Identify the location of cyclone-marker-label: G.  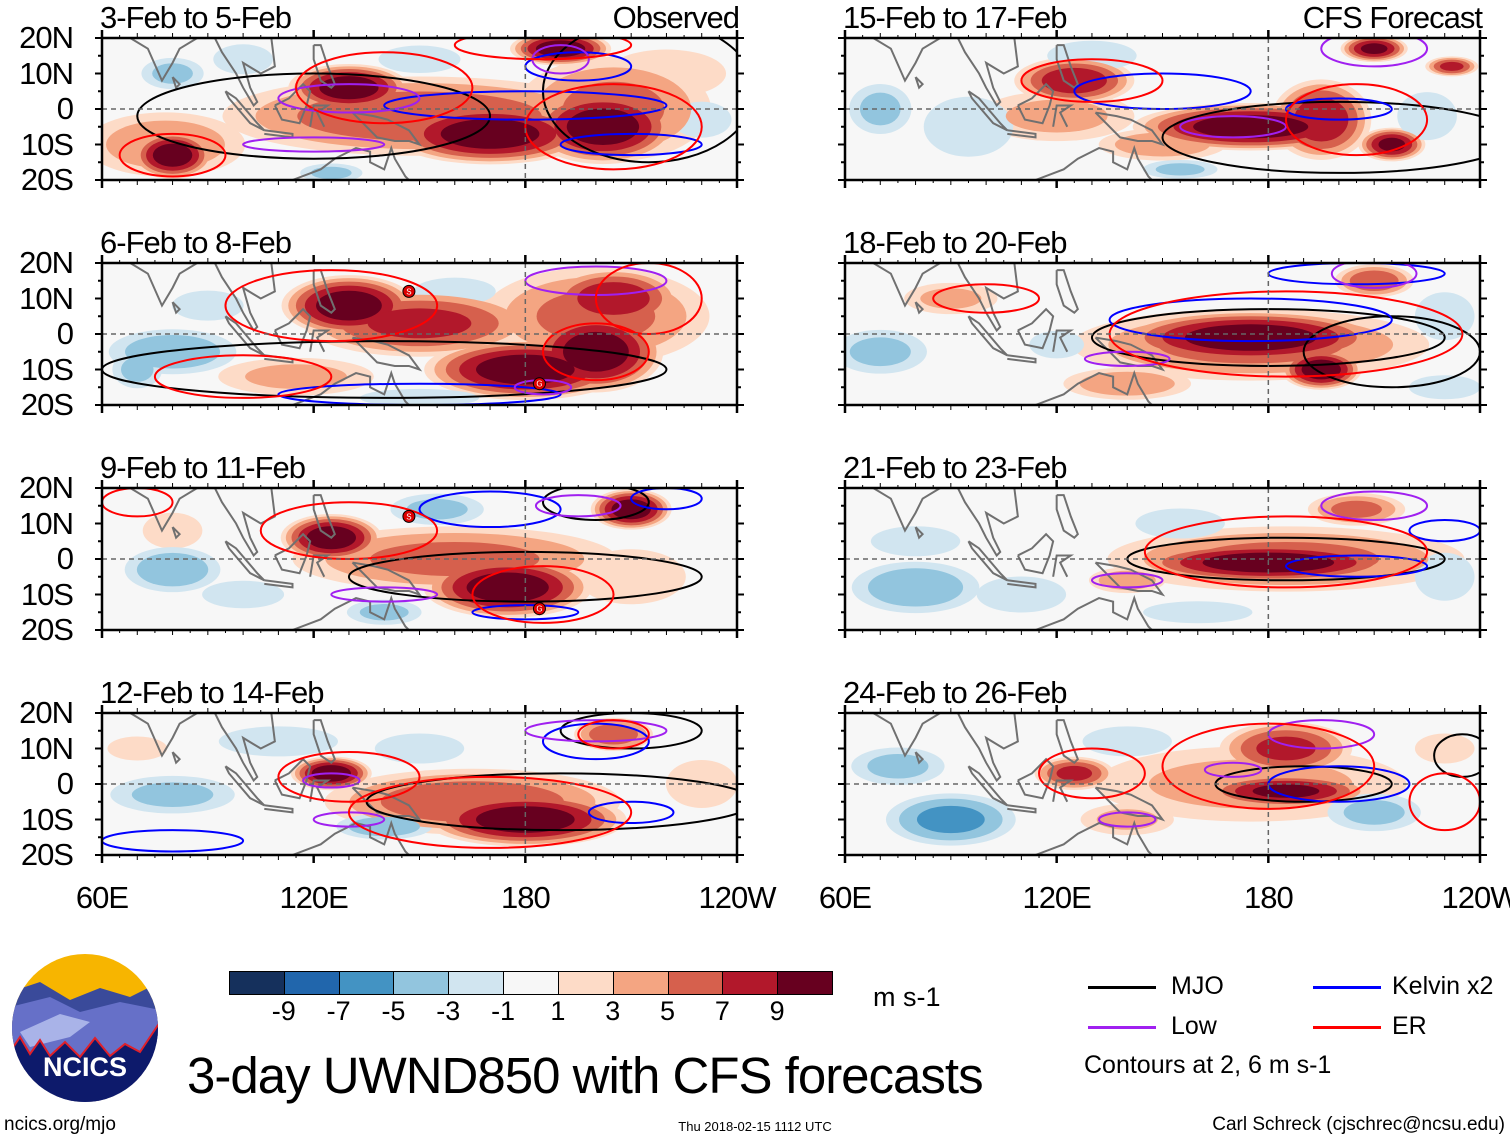
(539, 384).